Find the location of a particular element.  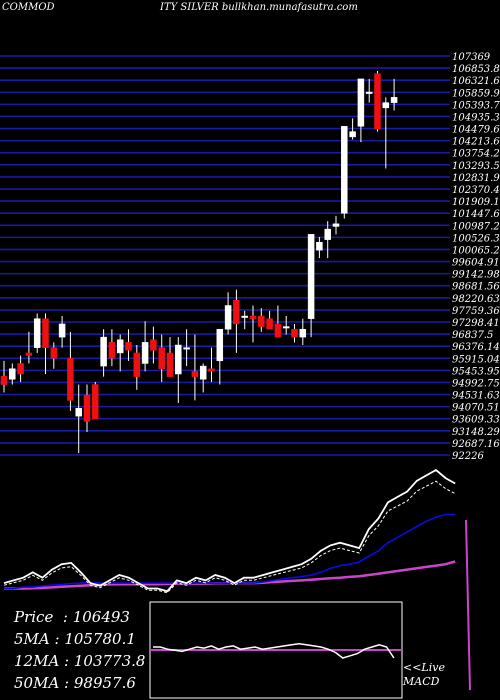

stat-price: Price : 106493 is located at coordinates (72, 617).